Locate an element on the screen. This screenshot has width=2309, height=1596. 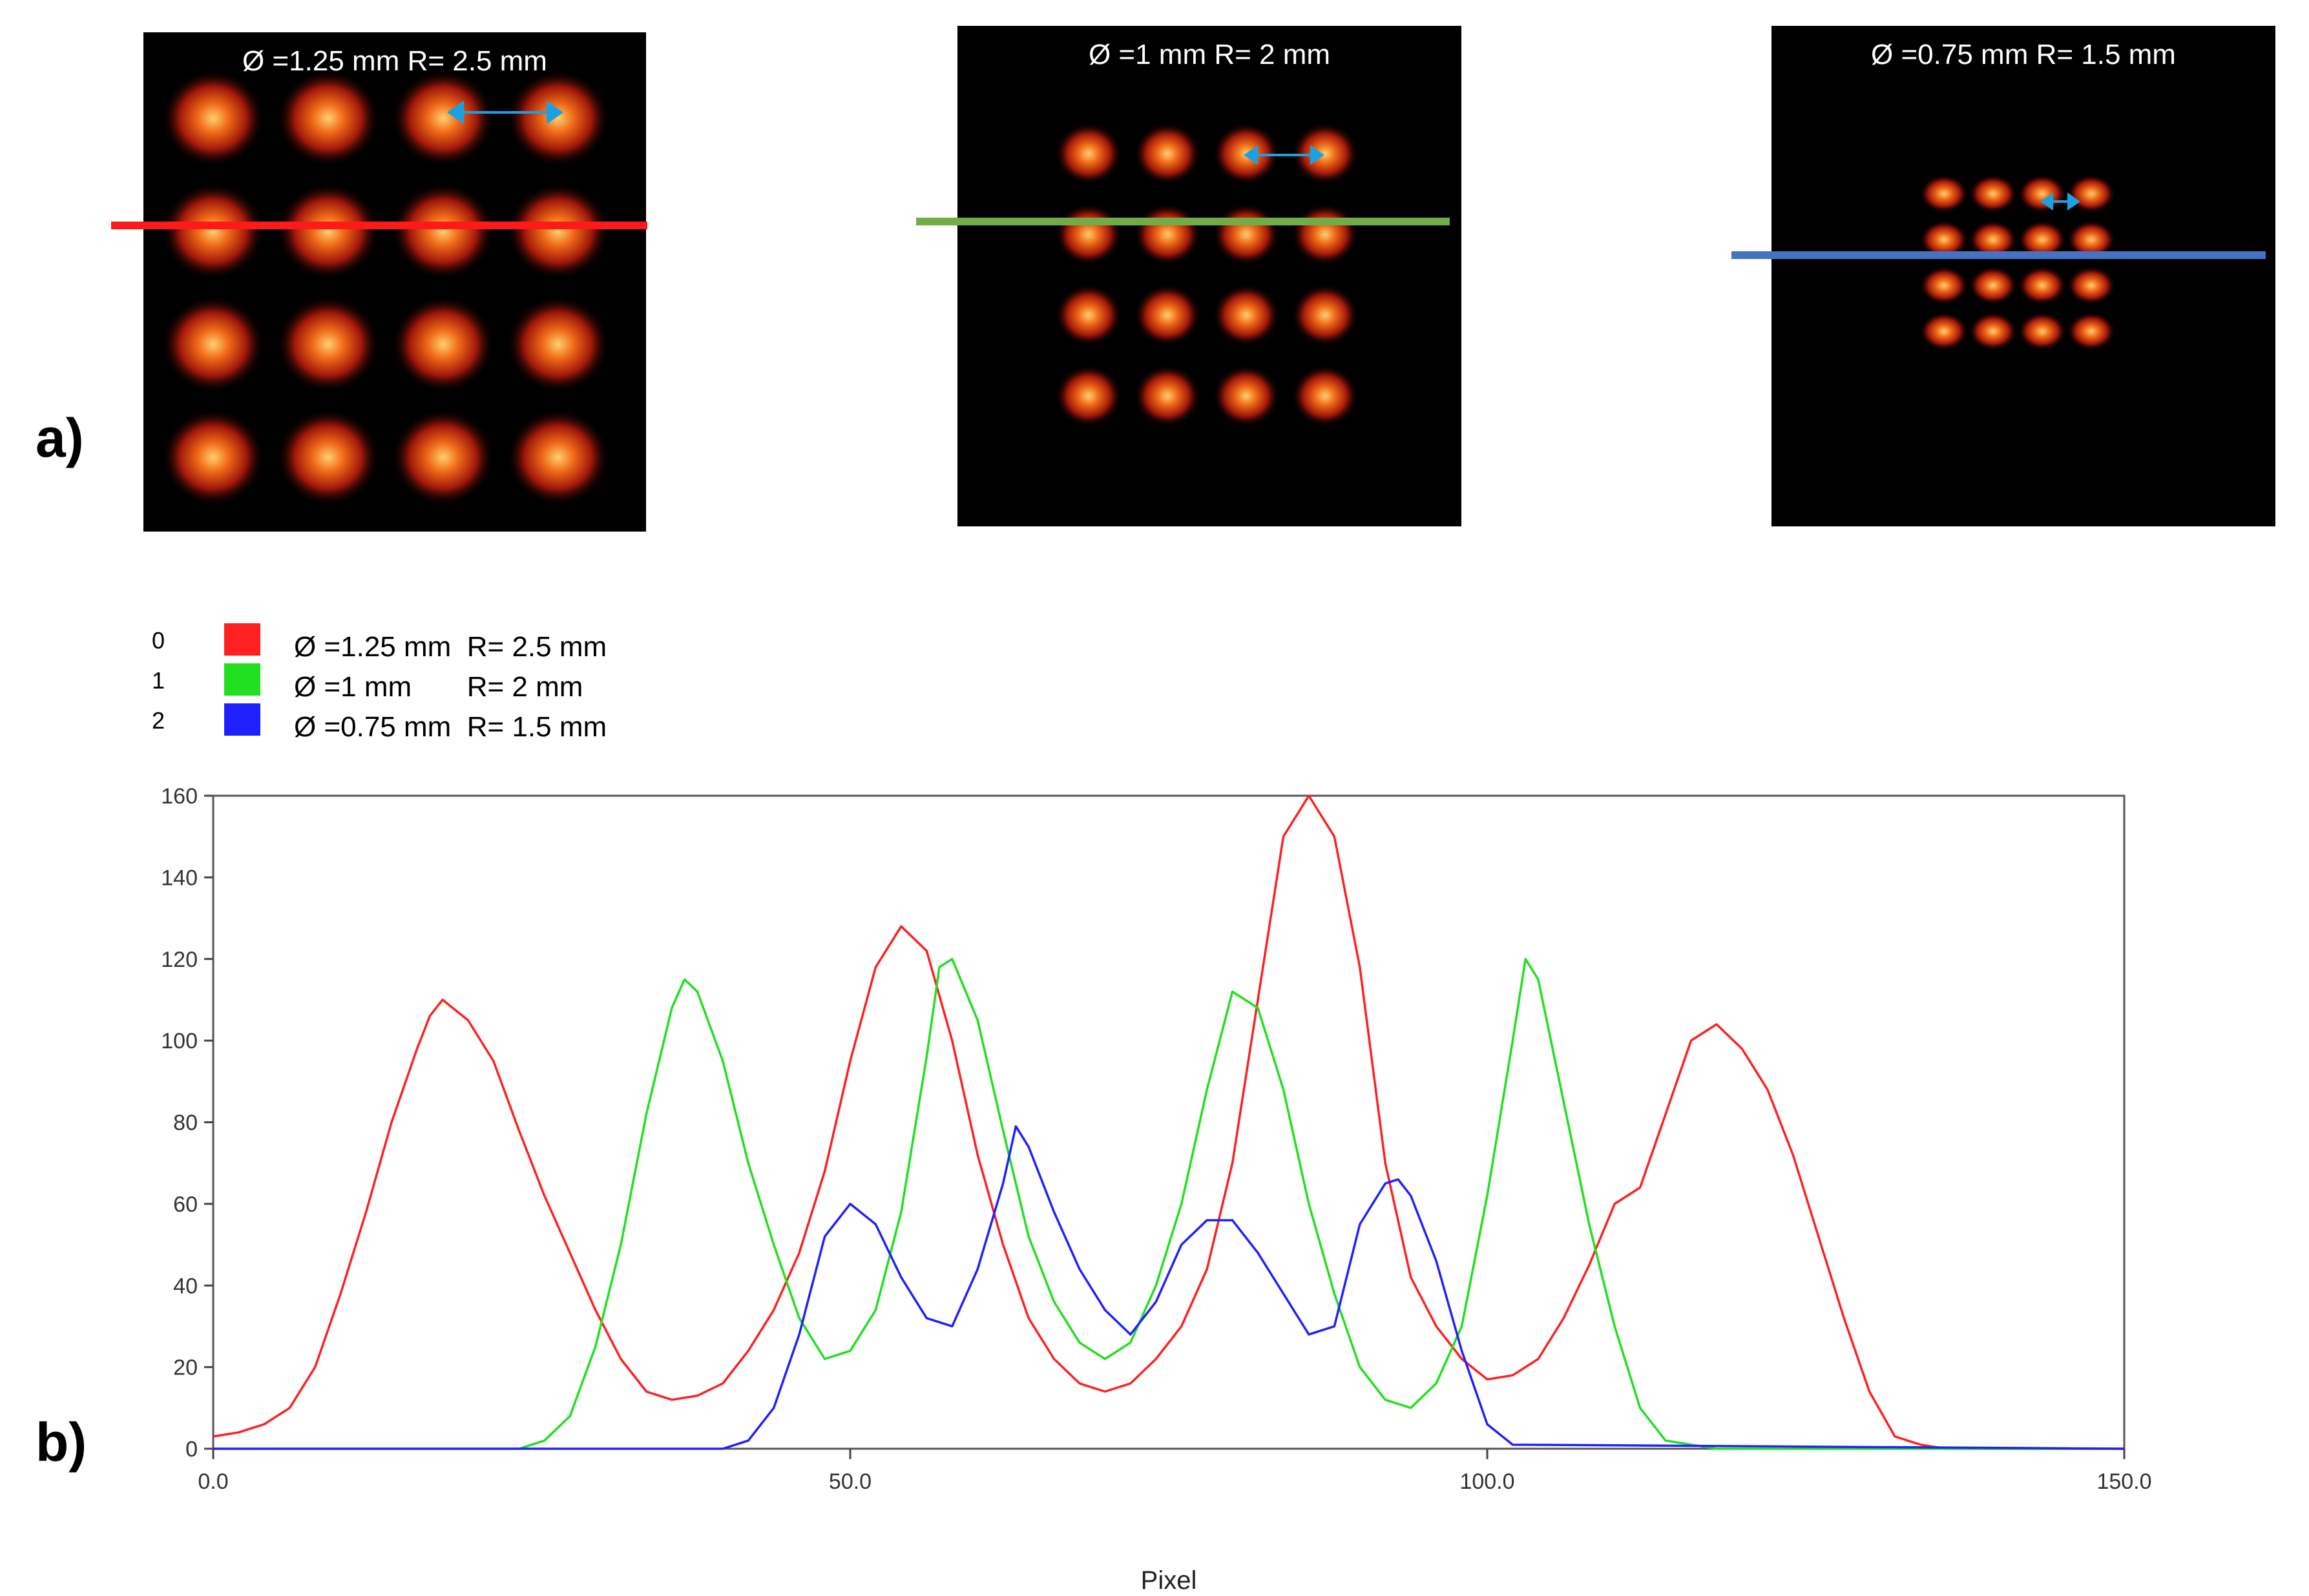
y-tick-label: 140 is located at coordinates (180, 877).